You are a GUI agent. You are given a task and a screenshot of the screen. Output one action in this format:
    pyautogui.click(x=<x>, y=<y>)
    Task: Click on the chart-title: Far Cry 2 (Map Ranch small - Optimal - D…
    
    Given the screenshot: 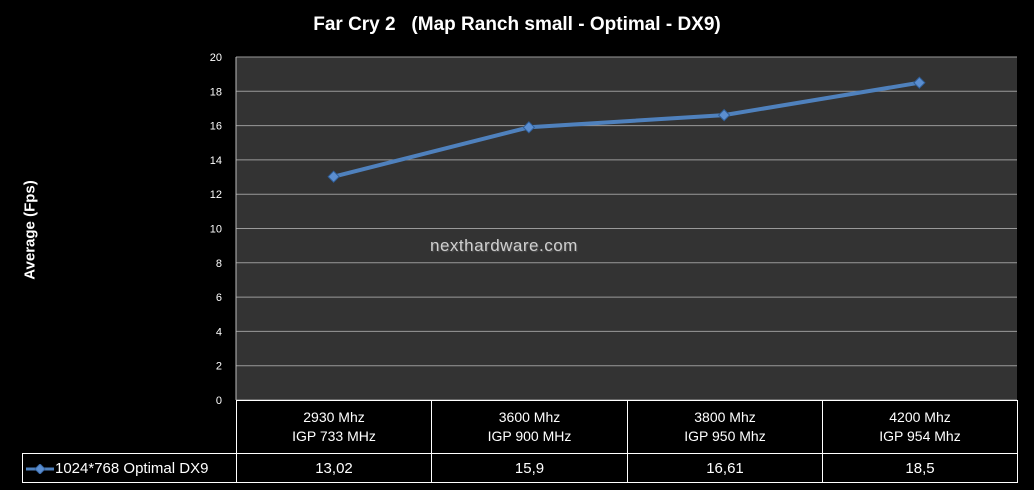 What is the action you would take?
    pyautogui.click(x=517, y=24)
    